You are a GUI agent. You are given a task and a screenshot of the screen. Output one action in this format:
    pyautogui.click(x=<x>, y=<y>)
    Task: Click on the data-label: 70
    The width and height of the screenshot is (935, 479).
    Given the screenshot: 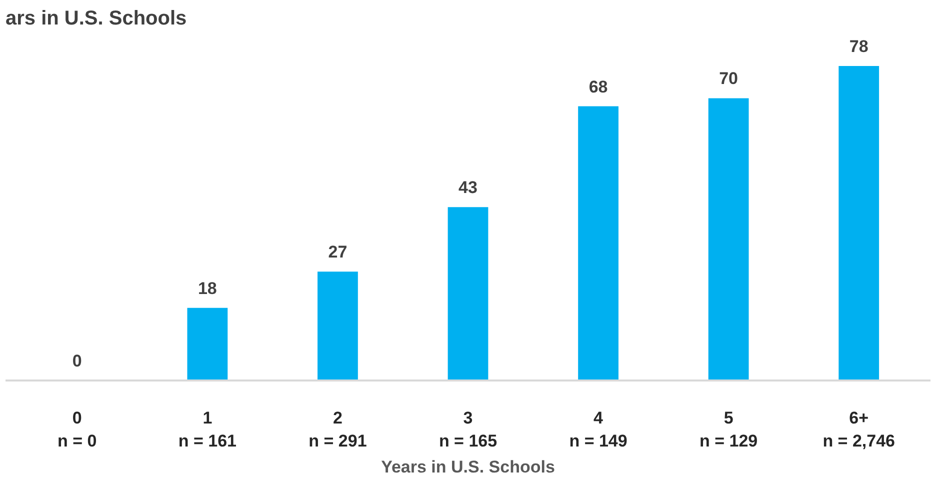 What is the action you would take?
    pyautogui.click(x=728, y=78)
    